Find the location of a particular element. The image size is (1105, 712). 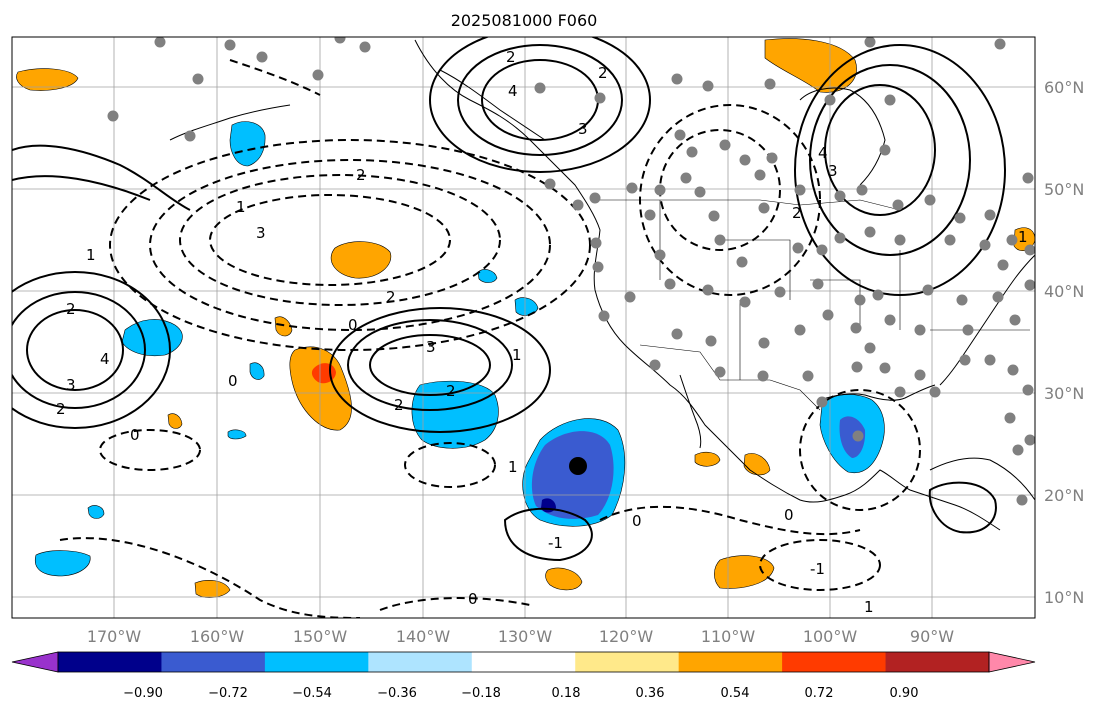

contour-label: -1 is located at coordinates (817, 569).